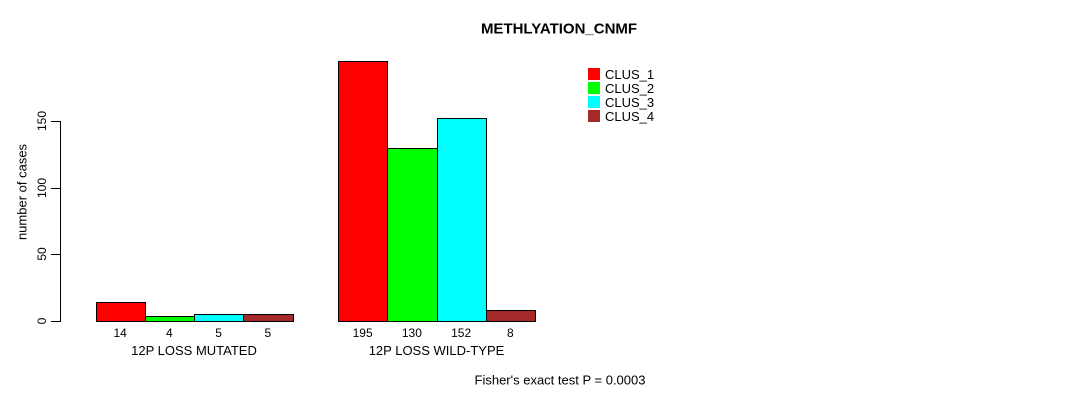 This screenshot has width=1090, height=400. What do you see at coordinates (120, 333) in the screenshot?
I see `bar-value-label: 14` at bounding box center [120, 333].